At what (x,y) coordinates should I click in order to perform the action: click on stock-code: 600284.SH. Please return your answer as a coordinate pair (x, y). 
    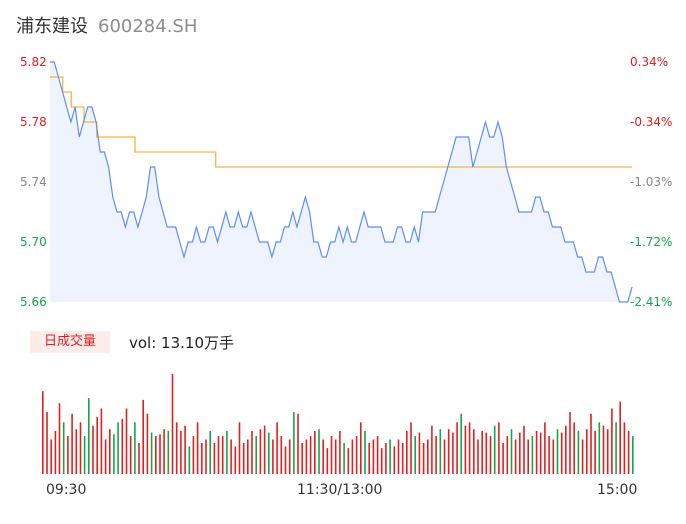
    Looking at the image, I should click on (148, 26).